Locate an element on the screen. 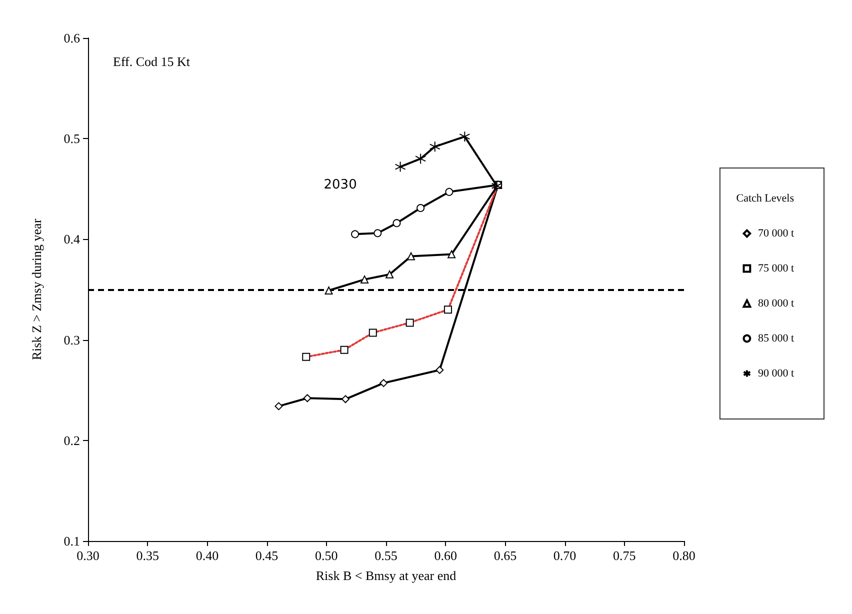 The image size is (852, 614). y-tick-label: 0.5 is located at coordinates (72, 138).